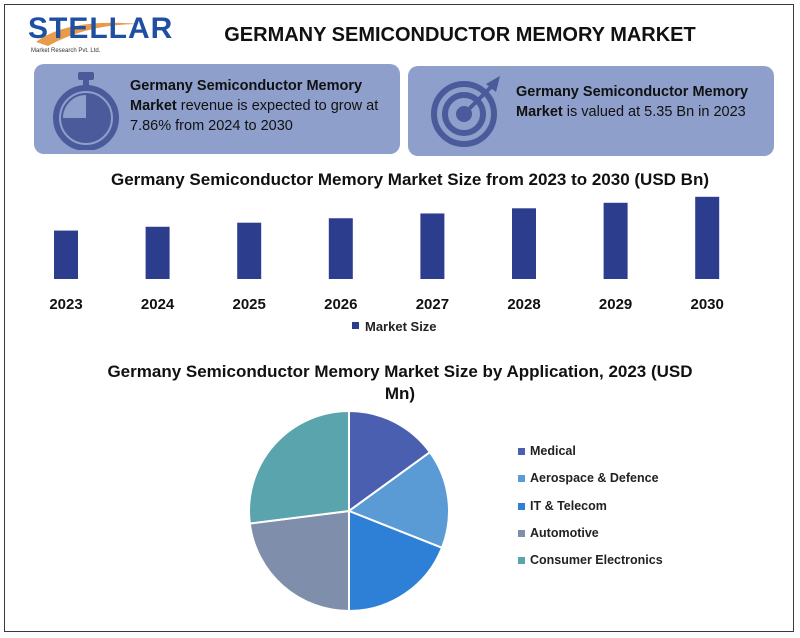 The height and width of the screenshot is (638, 800). Describe the element at coordinates (158, 304) in the screenshot. I see `x-tick-label: 2024` at that location.